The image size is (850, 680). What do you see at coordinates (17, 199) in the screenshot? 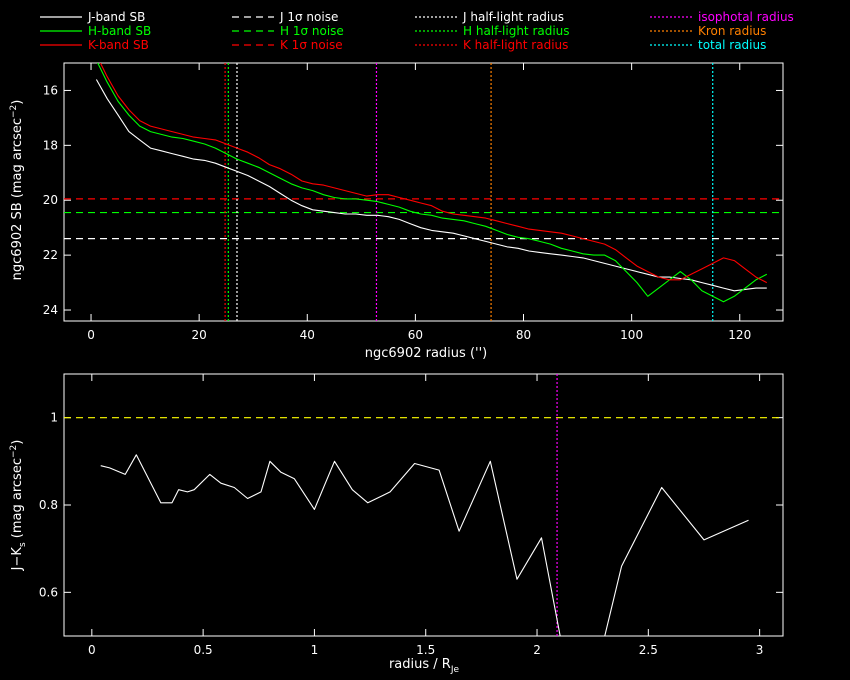
I see `y-axis-label-main: ngc6902 SB (mag arcsec` at bounding box center [17, 199].